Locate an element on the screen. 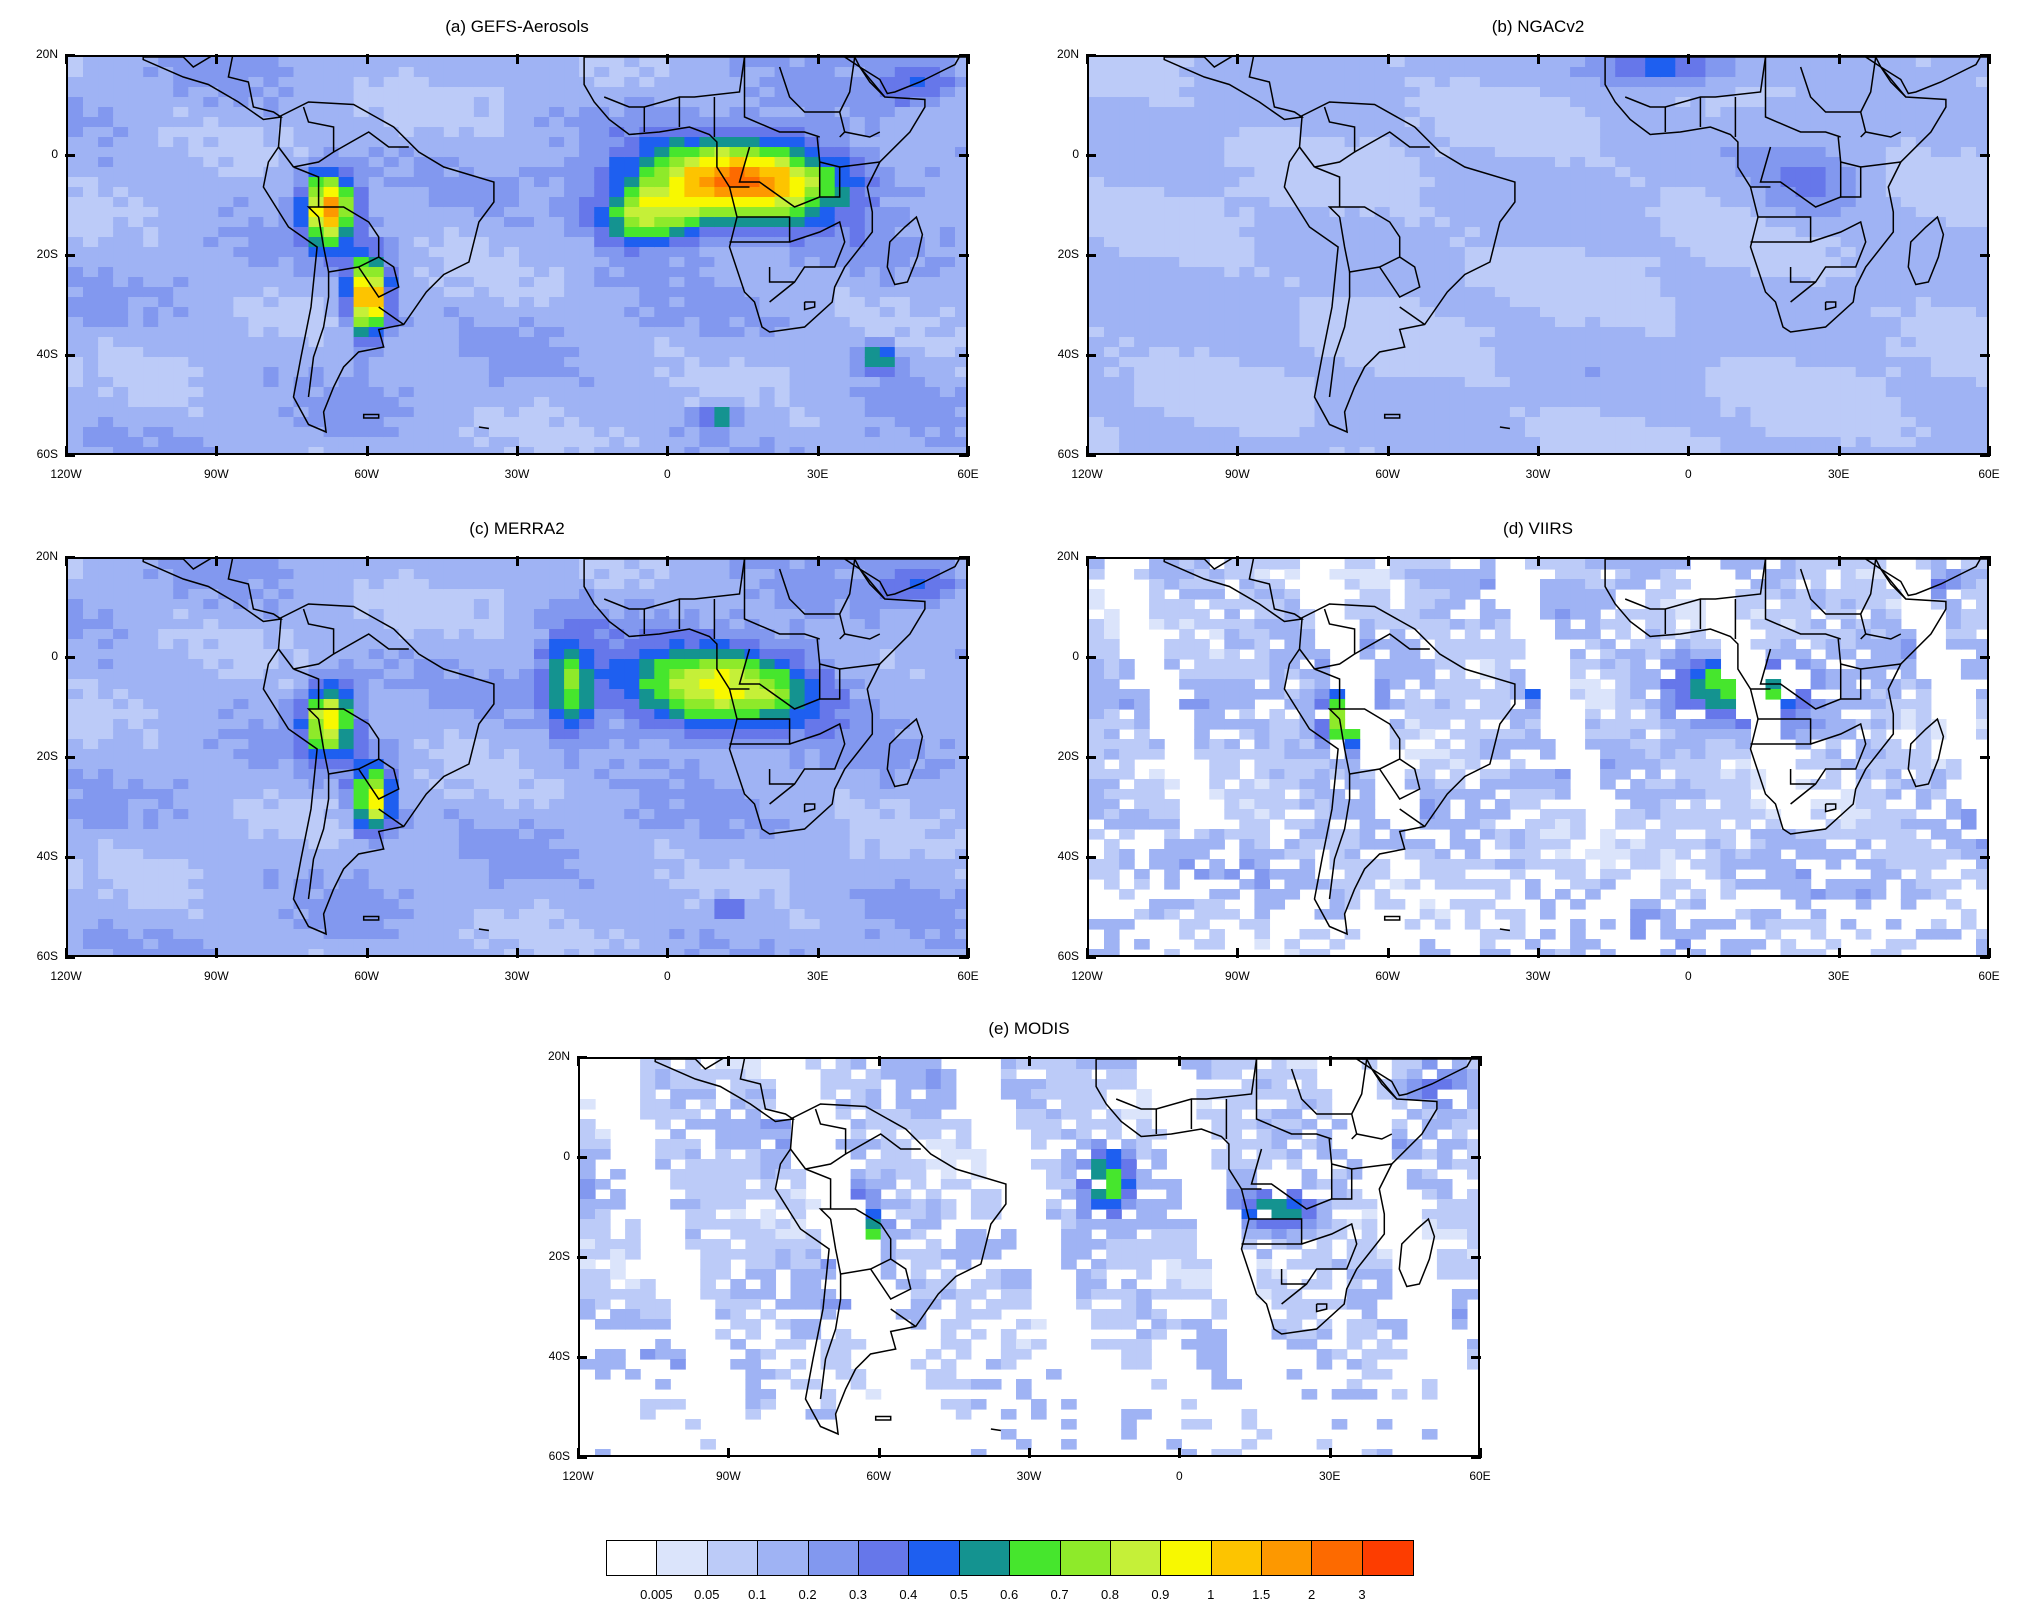  colorbar-label: 2 is located at coordinates (1311, 1594).